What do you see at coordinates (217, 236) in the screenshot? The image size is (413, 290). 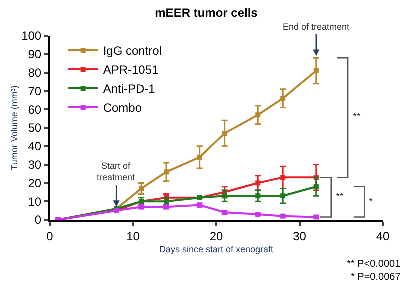 I see `x-tick-label: 20` at bounding box center [217, 236].